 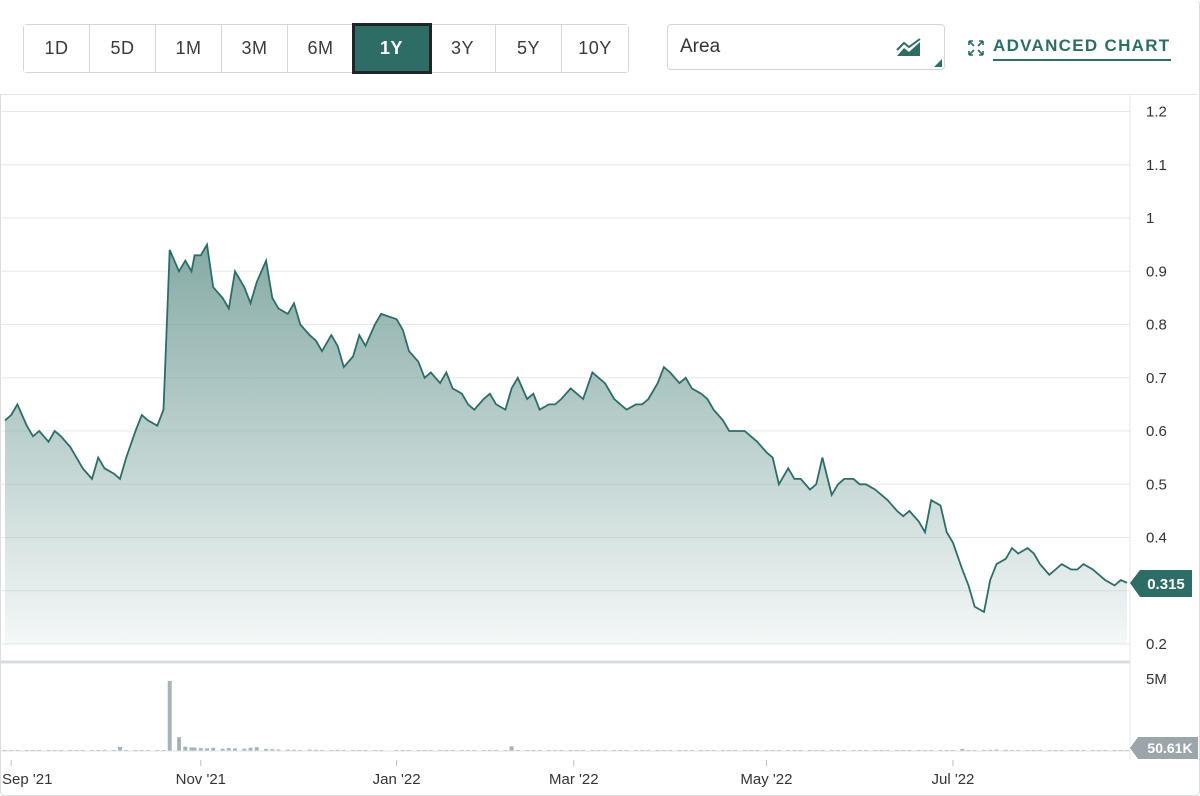 I want to click on y-tick-label: 0.4, so click(x=1156, y=538).